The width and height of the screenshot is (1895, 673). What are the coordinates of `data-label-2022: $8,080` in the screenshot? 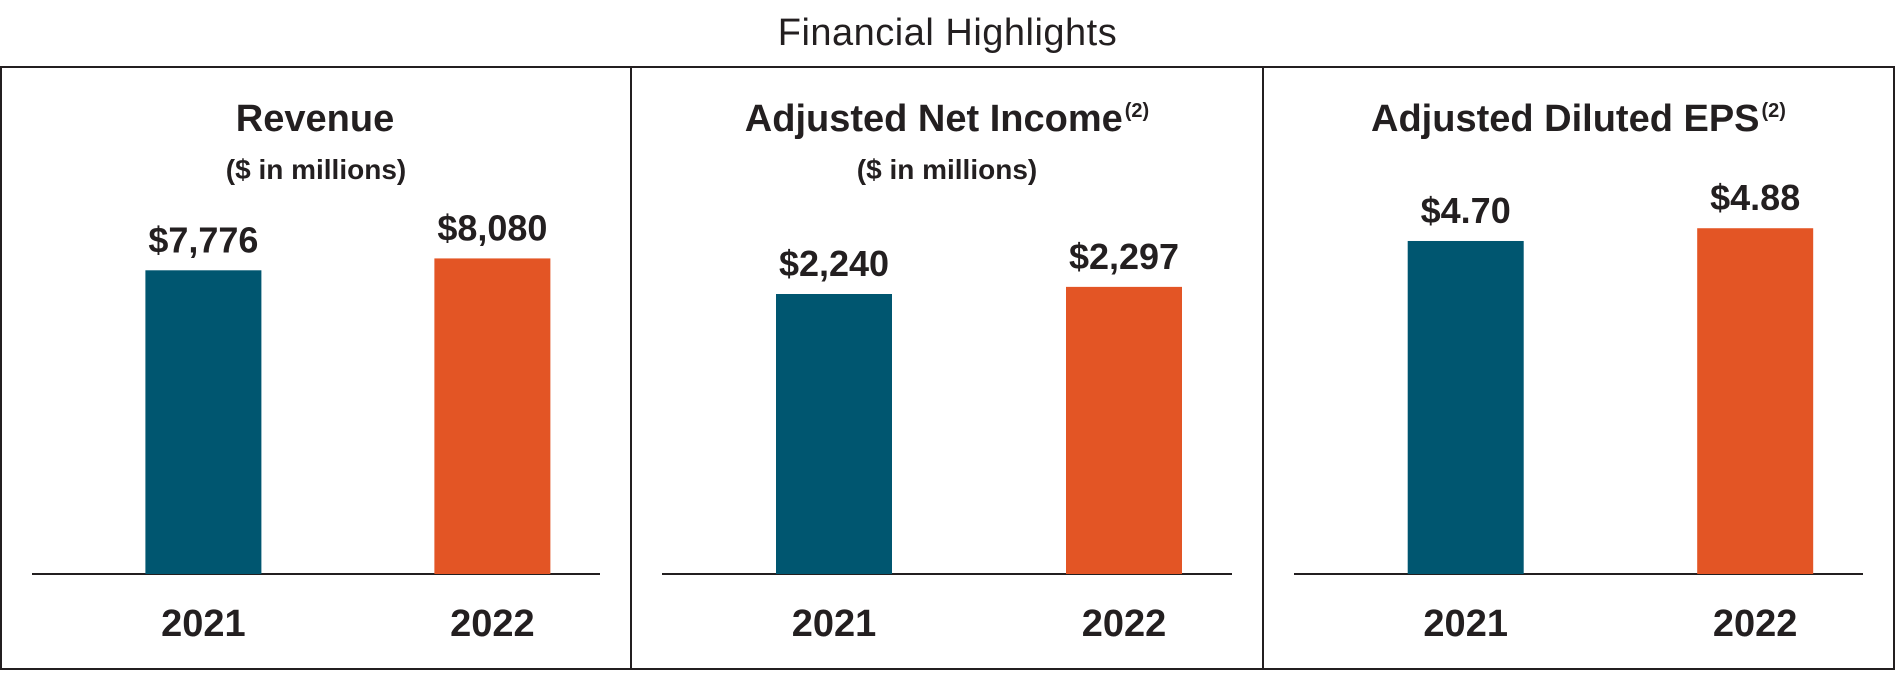 It's located at (492, 227).